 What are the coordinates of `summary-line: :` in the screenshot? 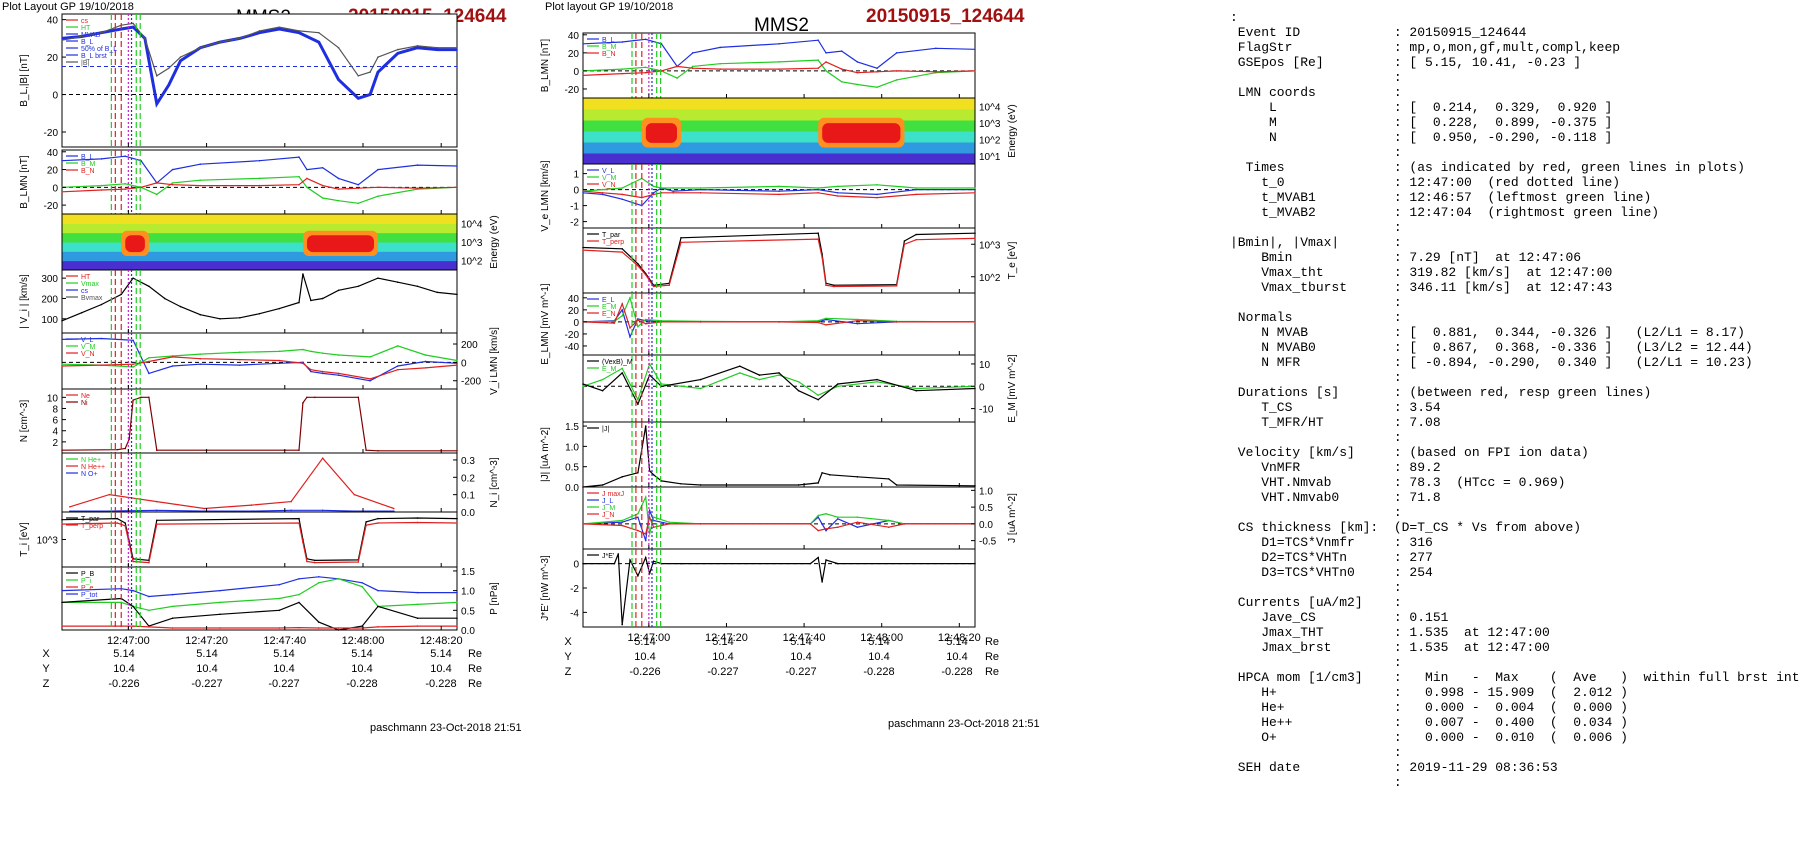 It's located at (1316, 302).